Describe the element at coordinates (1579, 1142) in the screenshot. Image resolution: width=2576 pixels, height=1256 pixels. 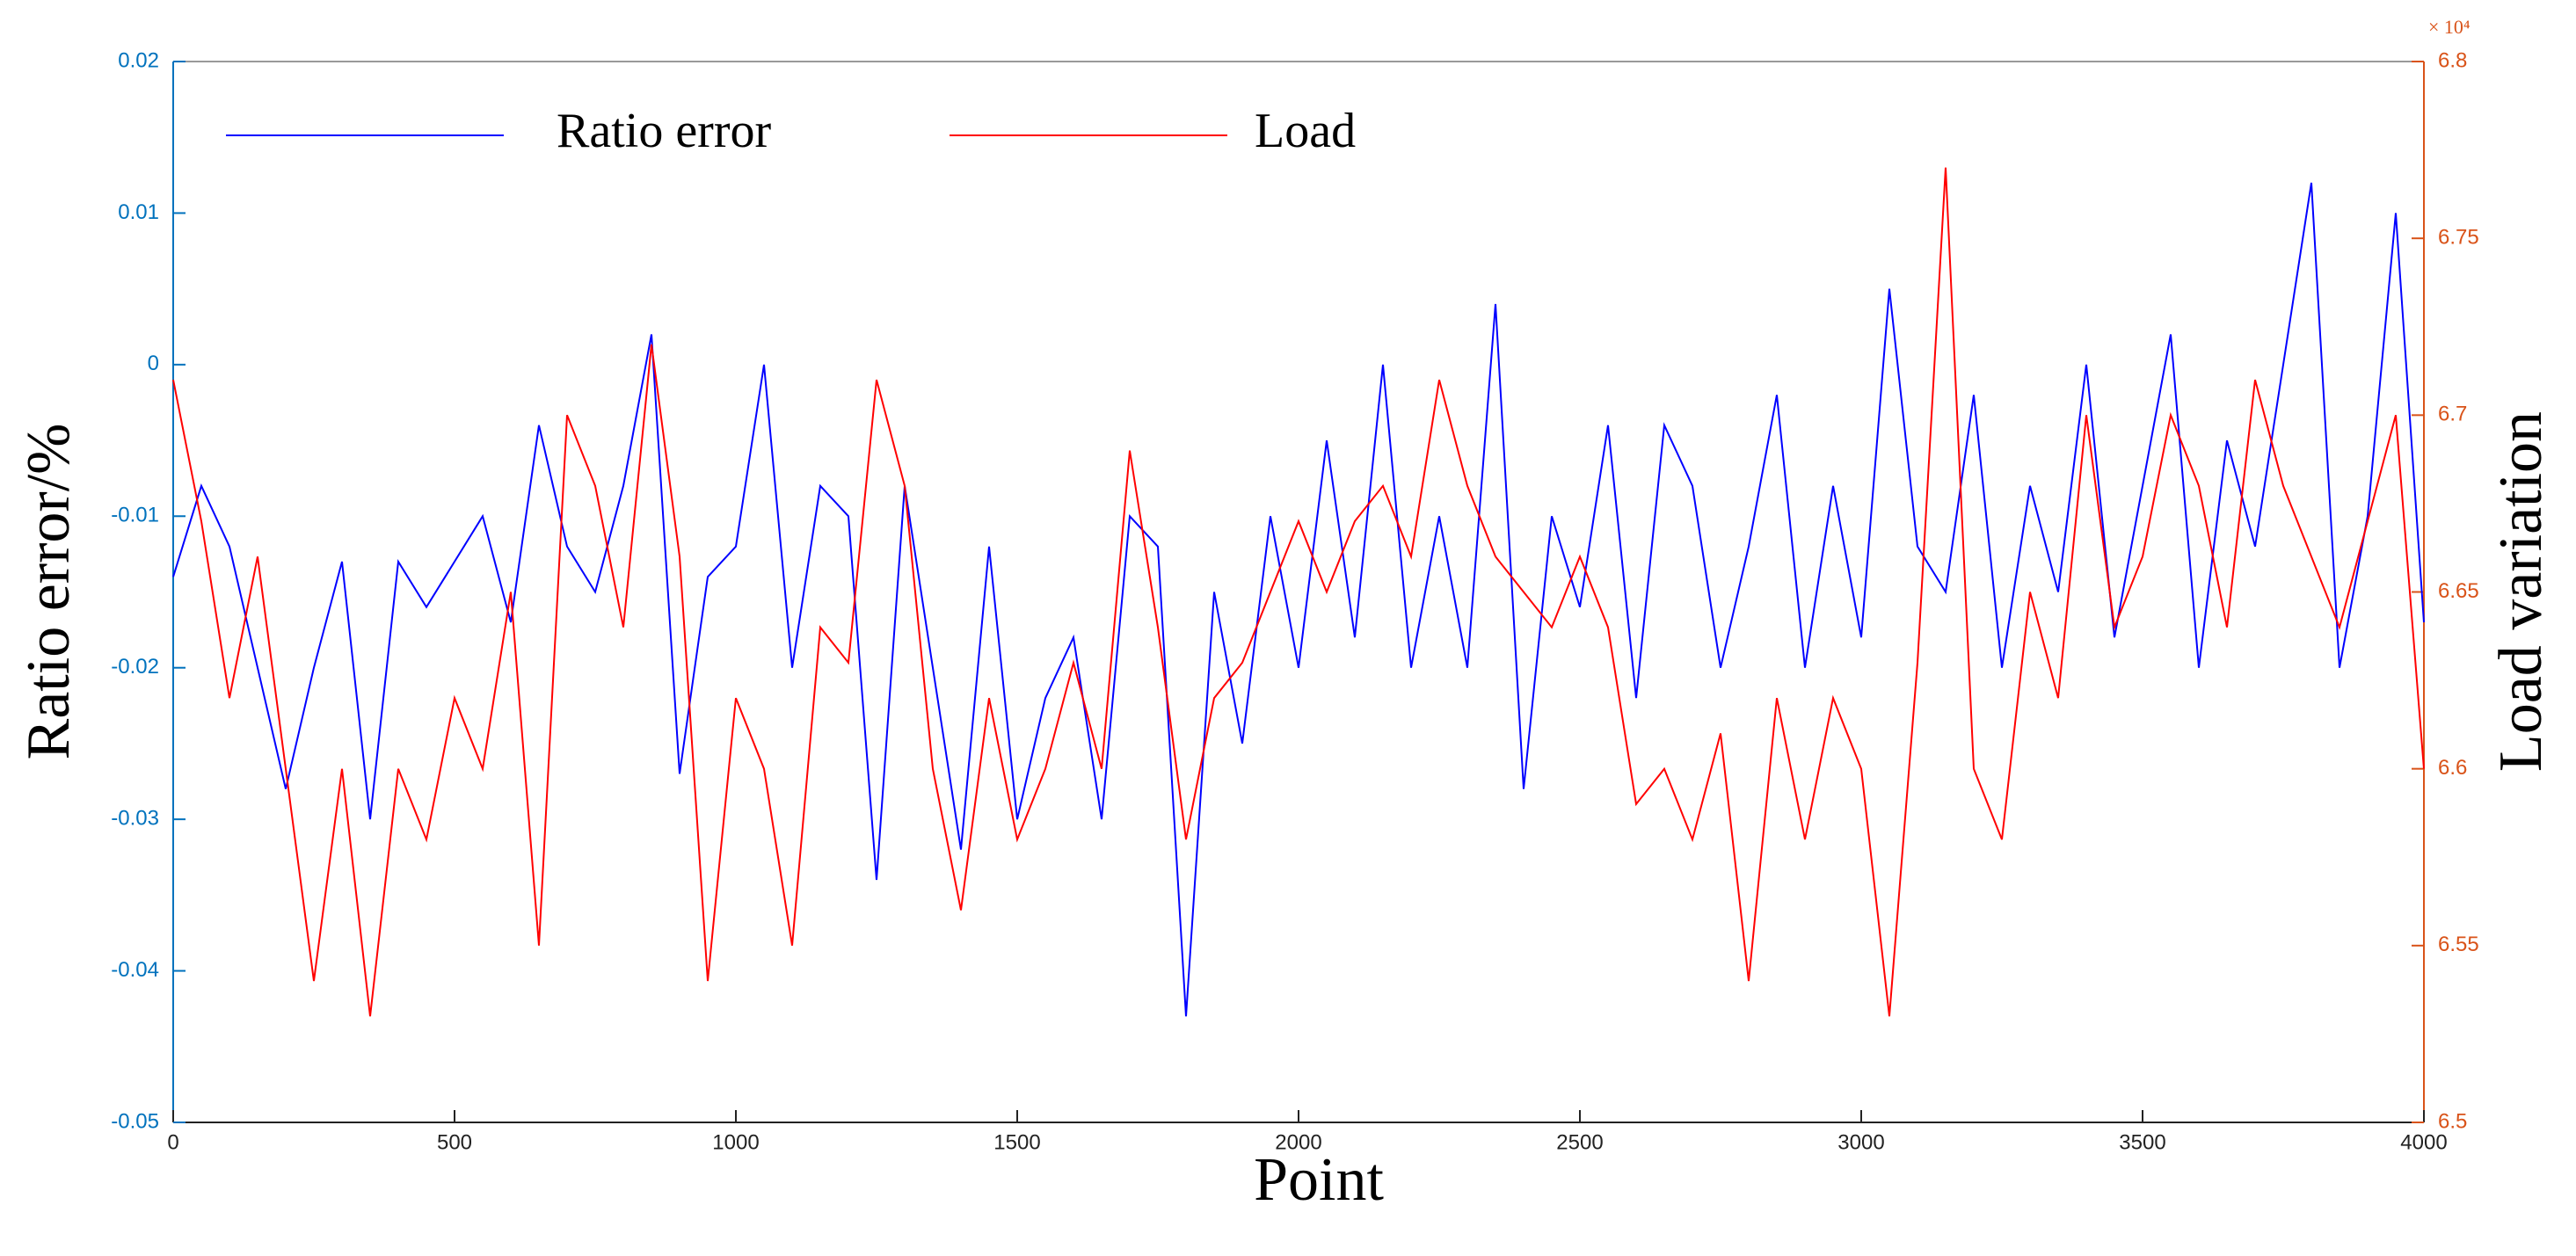
I see `x-tick-label: 2500` at that location.